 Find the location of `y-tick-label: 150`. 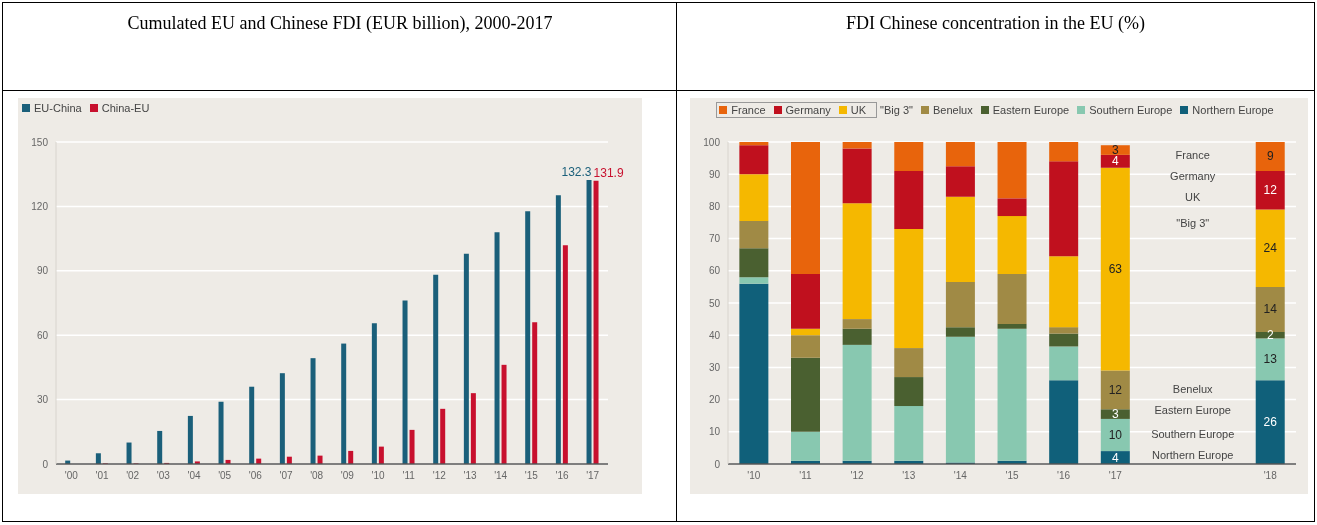

y-tick-label: 150 is located at coordinates (40, 142).